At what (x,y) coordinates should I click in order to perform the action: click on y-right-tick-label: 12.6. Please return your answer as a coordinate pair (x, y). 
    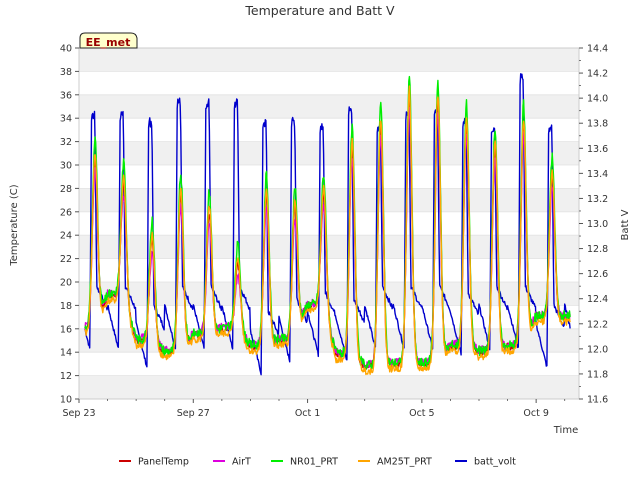
    Looking at the image, I should click on (597, 274).